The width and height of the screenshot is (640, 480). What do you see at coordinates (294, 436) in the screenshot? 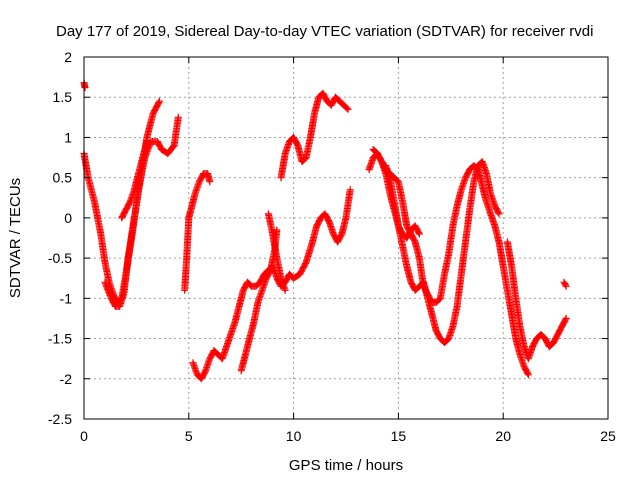
I see `x-tick-label: 10` at bounding box center [294, 436].